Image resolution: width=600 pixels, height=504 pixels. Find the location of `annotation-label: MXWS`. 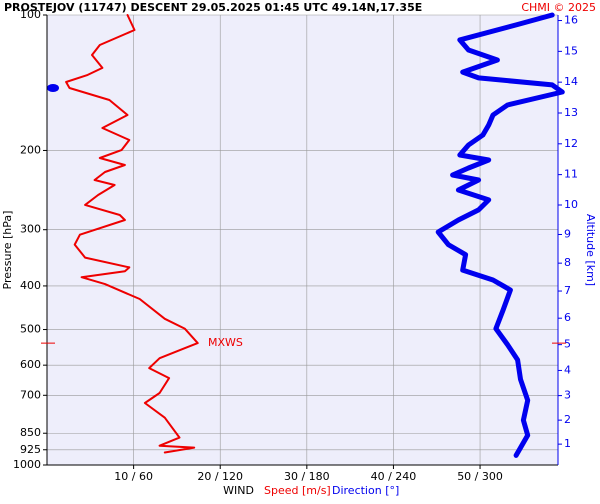

annotation-label: MXWS is located at coordinates (225, 342).